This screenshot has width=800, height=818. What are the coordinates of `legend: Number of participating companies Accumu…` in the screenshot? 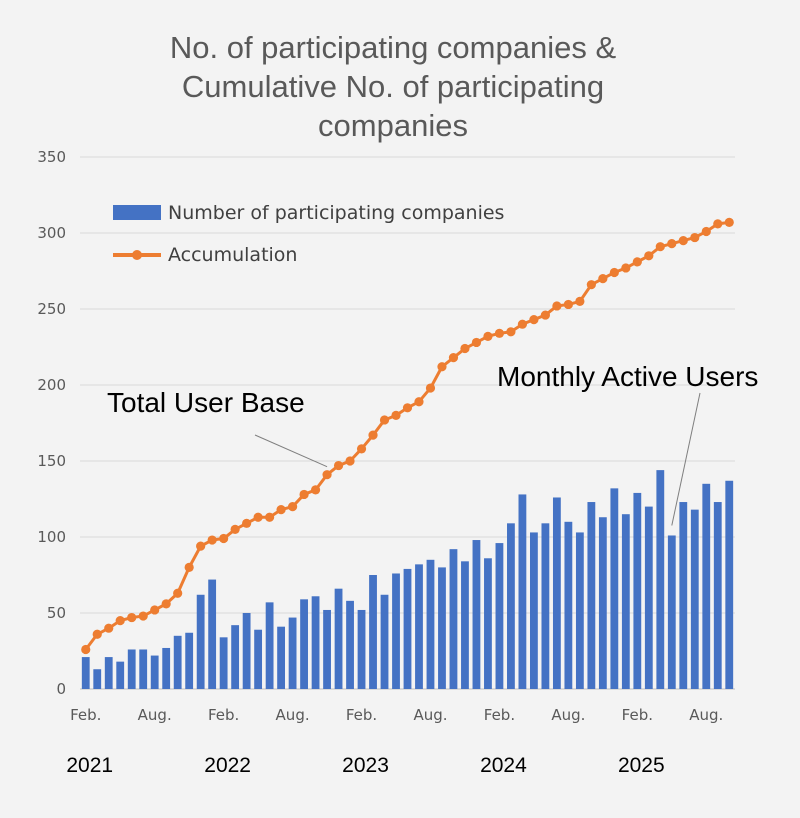 It's located at (308, 234).